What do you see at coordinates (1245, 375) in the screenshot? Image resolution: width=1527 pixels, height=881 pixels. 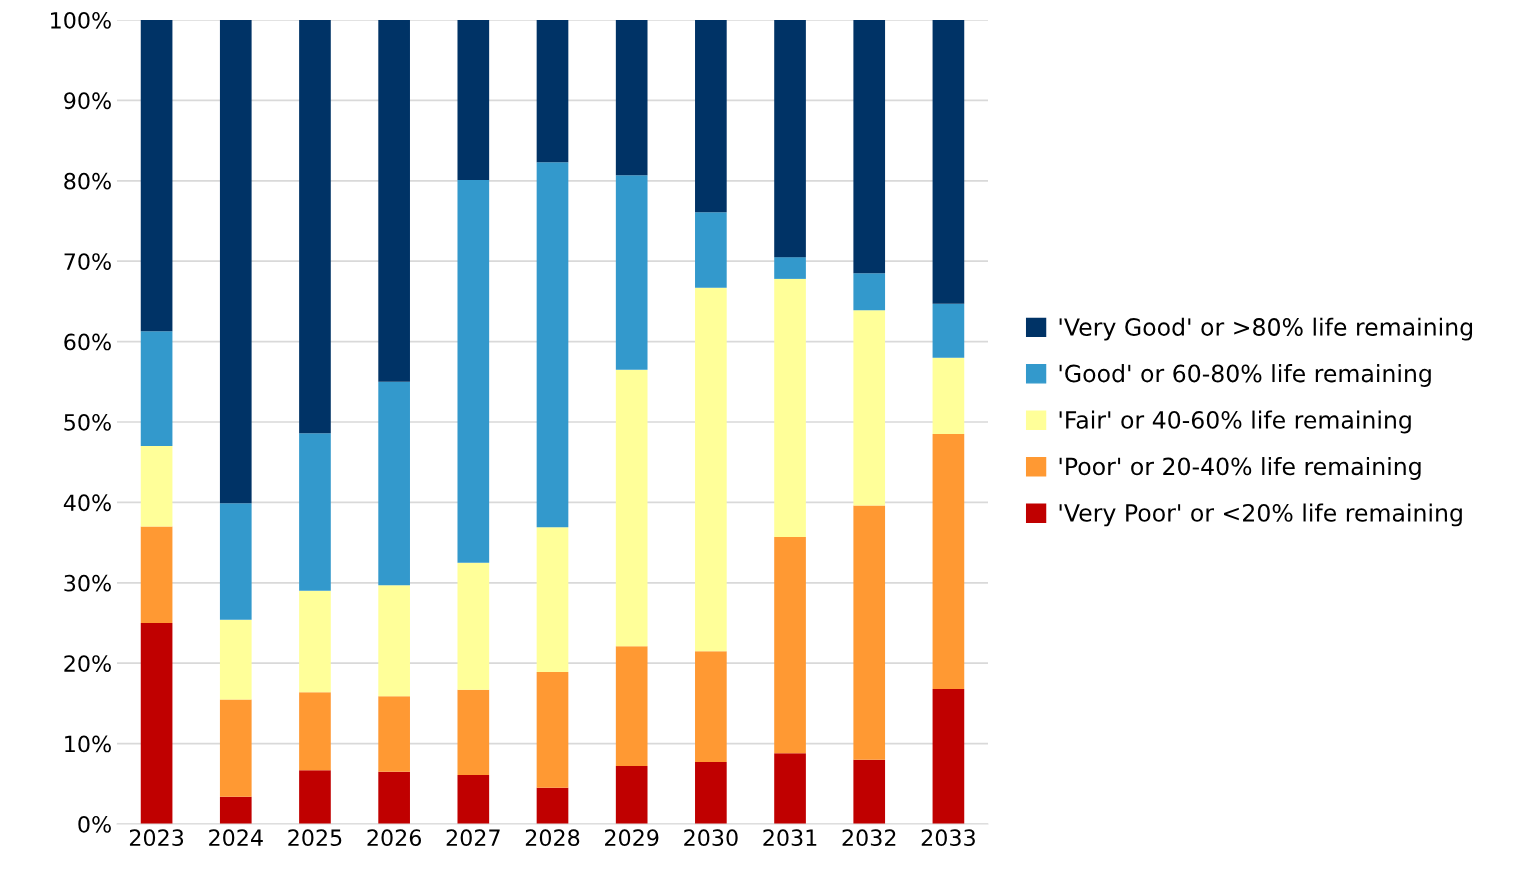 I see `legend-label: 'Good' or 60-80% life remaining` at bounding box center [1245, 375].